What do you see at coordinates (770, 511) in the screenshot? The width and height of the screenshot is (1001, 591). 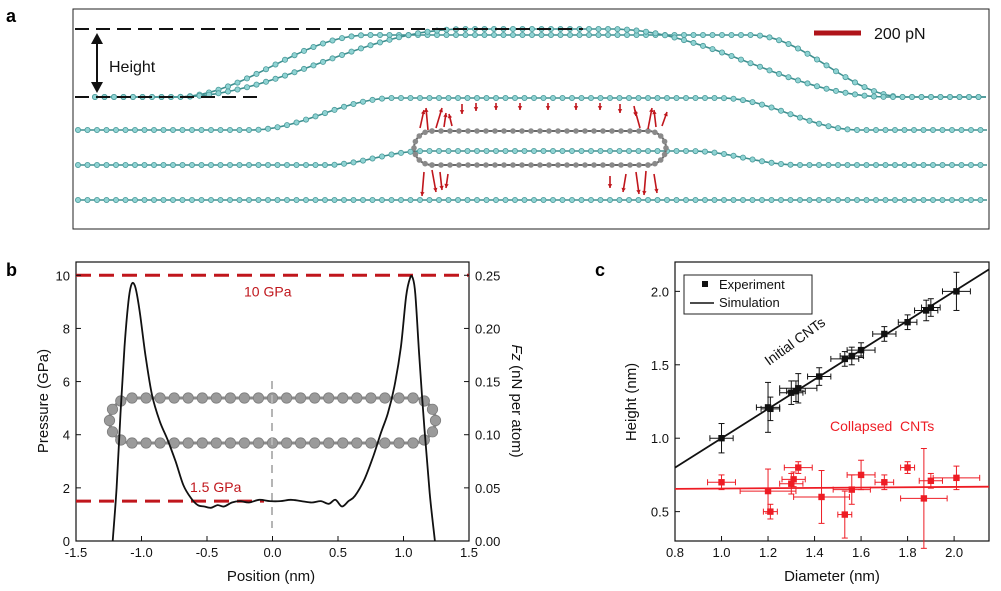 I see `collapsed-data-point` at bounding box center [770, 511].